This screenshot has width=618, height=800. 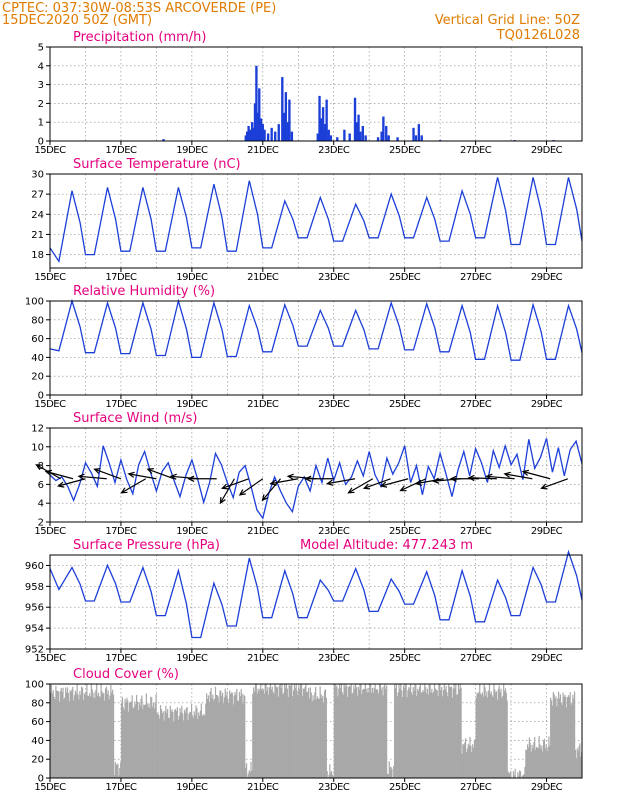 What do you see at coordinates (192, 531) in the screenshot?
I see `x-tick-label: 19DEC` at bounding box center [192, 531].